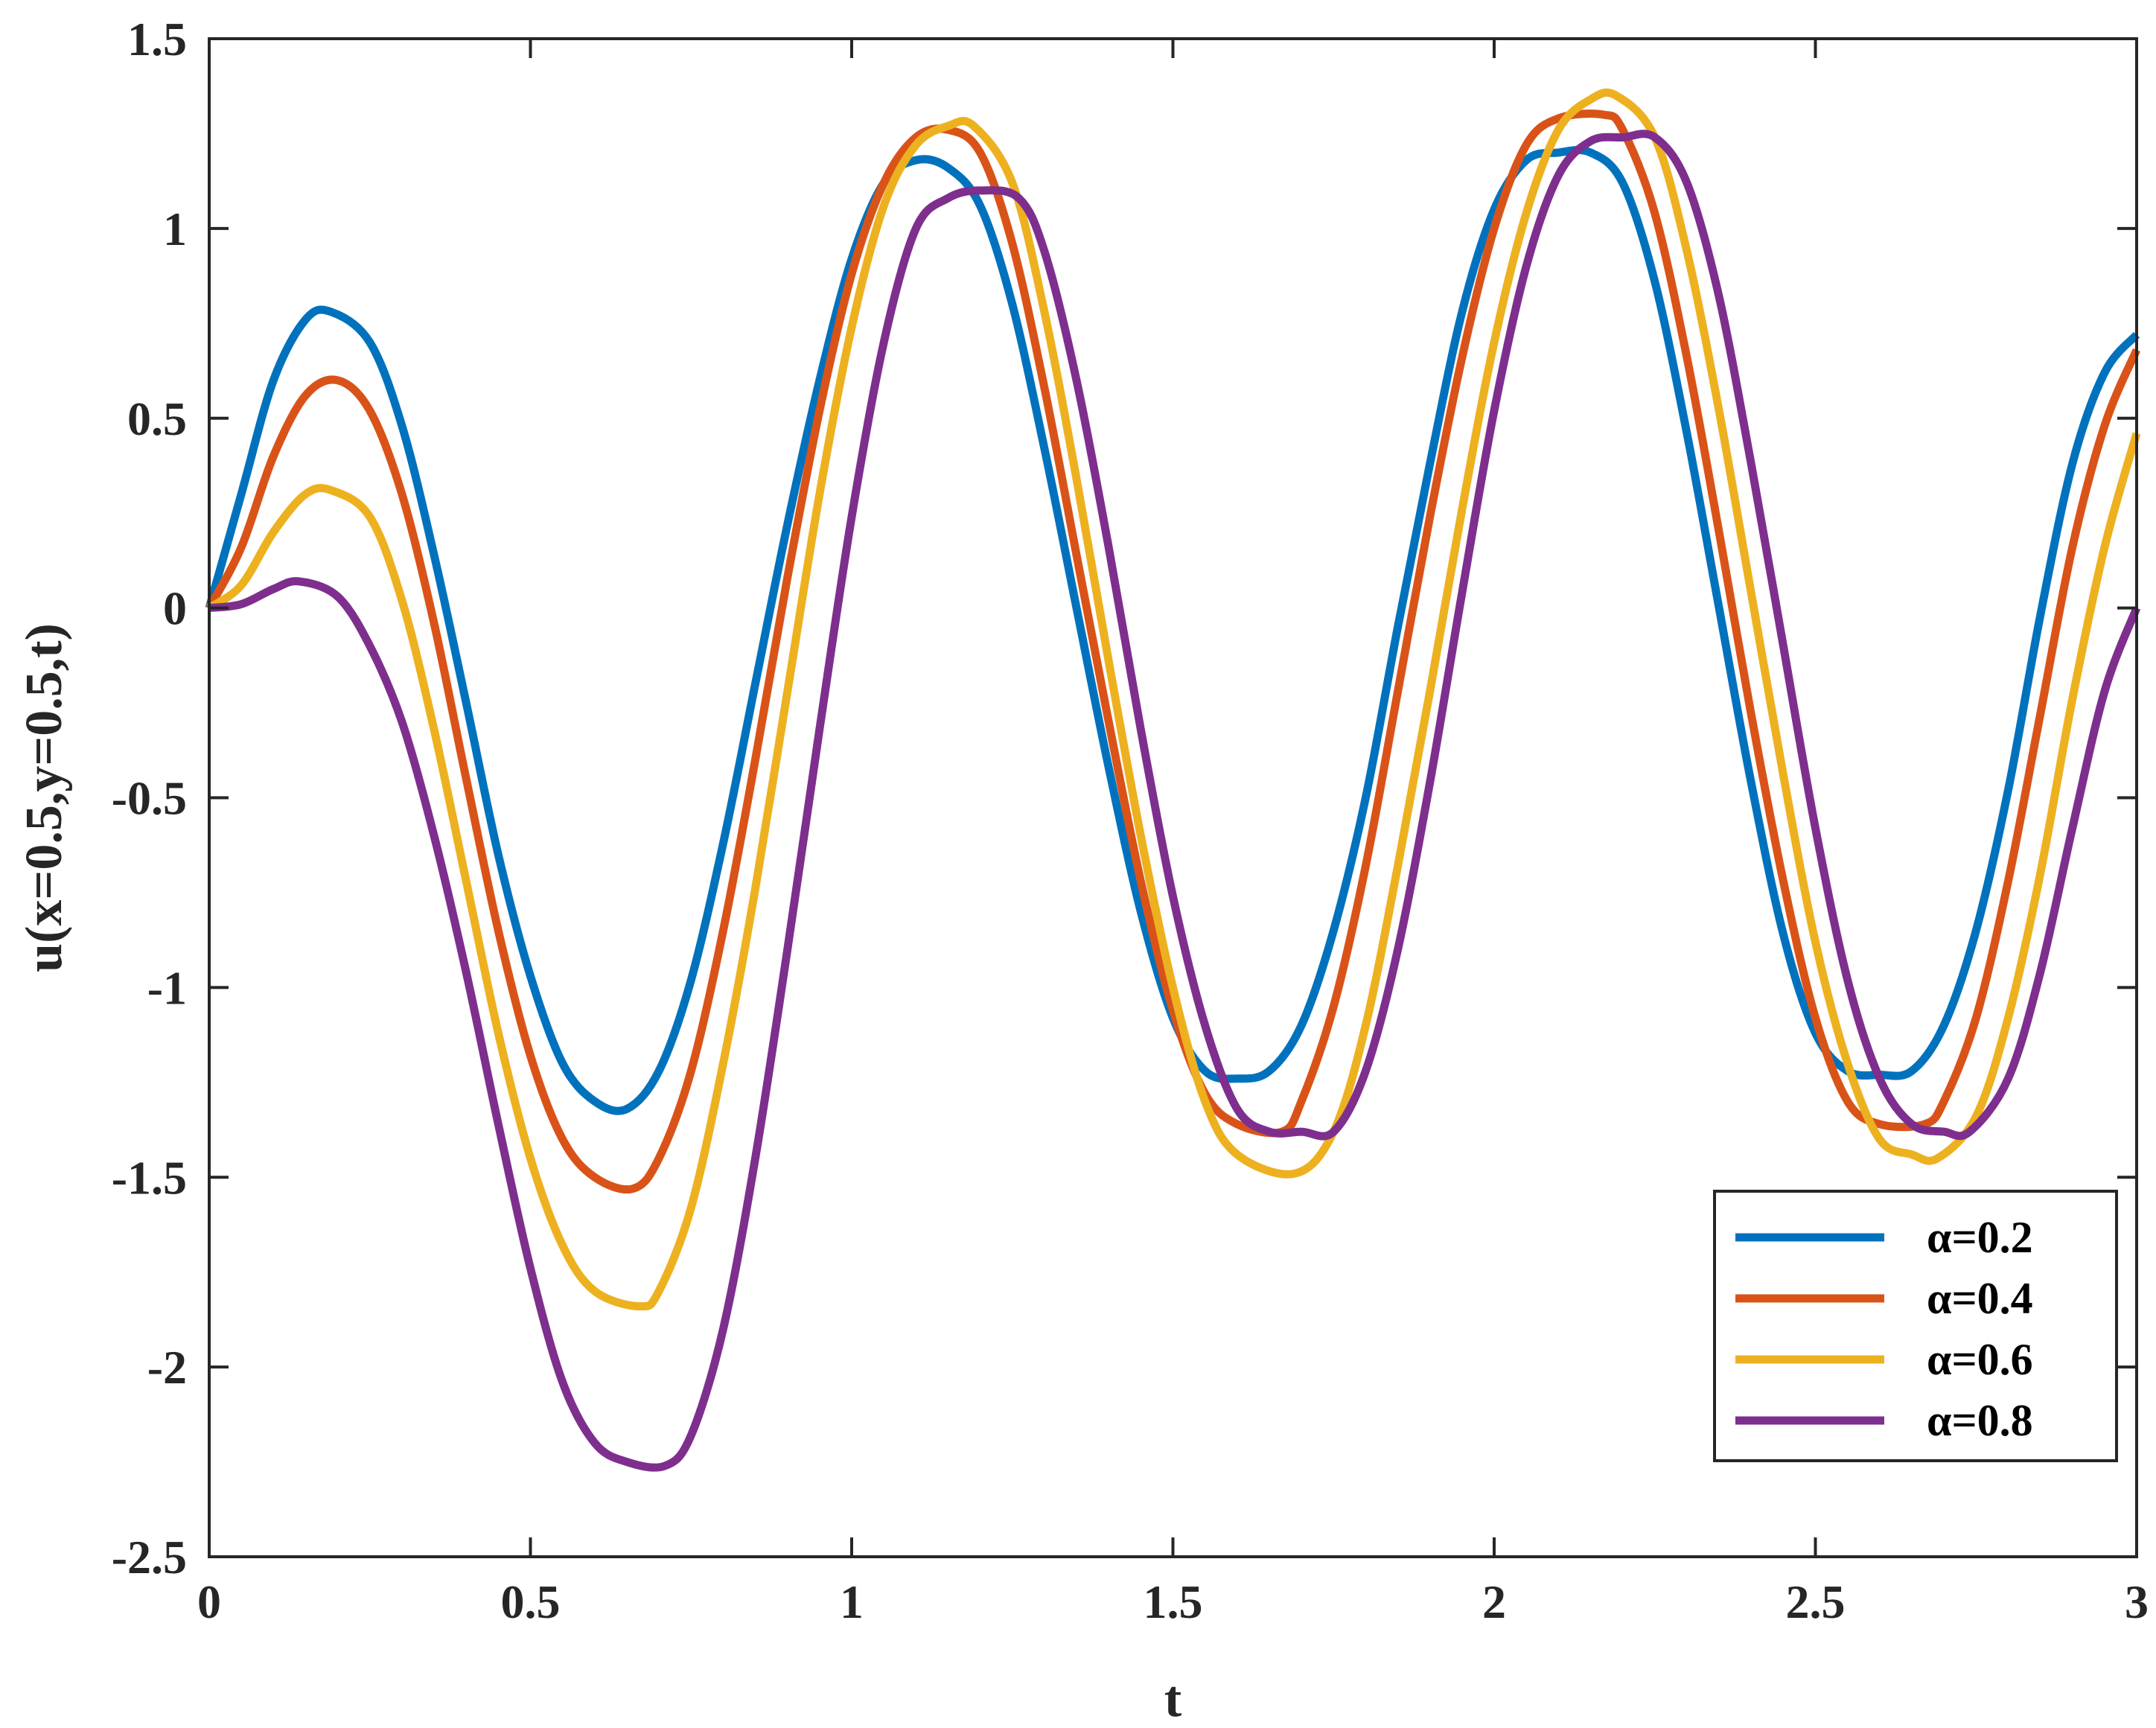 The height and width of the screenshot is (1728, 2156). What do you see at coordinates (1980, 1298) in the screenshot?
I see `legend-label-2: α=0.4` at bounding box center [1980, 1298].